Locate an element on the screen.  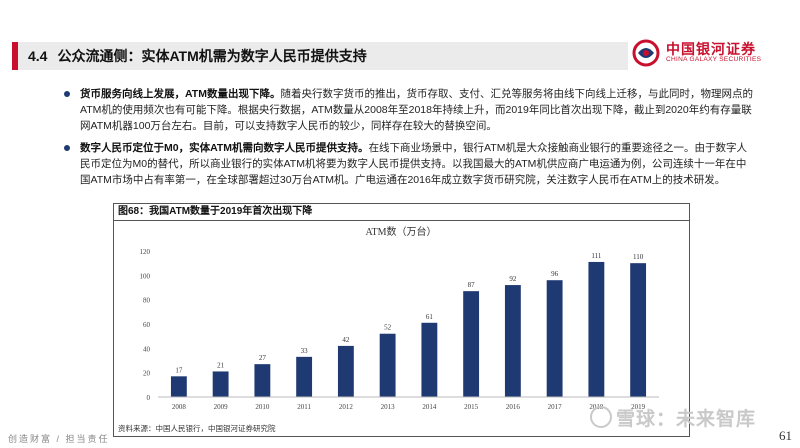
y-tick-label: 120 is located at coordinates (145, 252).